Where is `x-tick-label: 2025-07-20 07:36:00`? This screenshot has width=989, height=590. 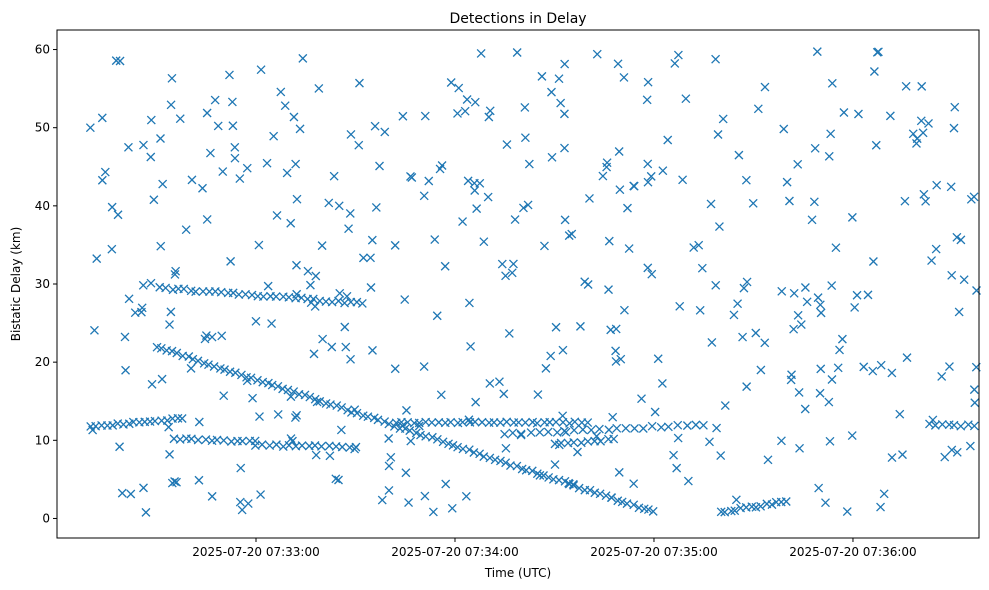
x-tick-label: 2025-07-20 07:36:00 is located at coordinates (852, 552).